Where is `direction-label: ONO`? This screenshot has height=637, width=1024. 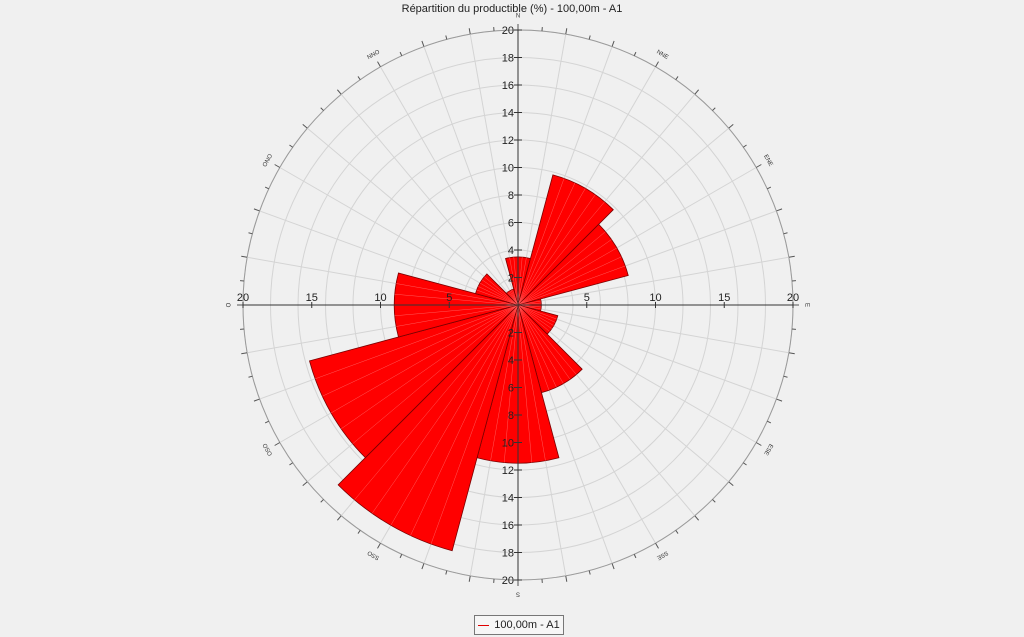 direction-label: ONO is located at coordinates (268, 160).